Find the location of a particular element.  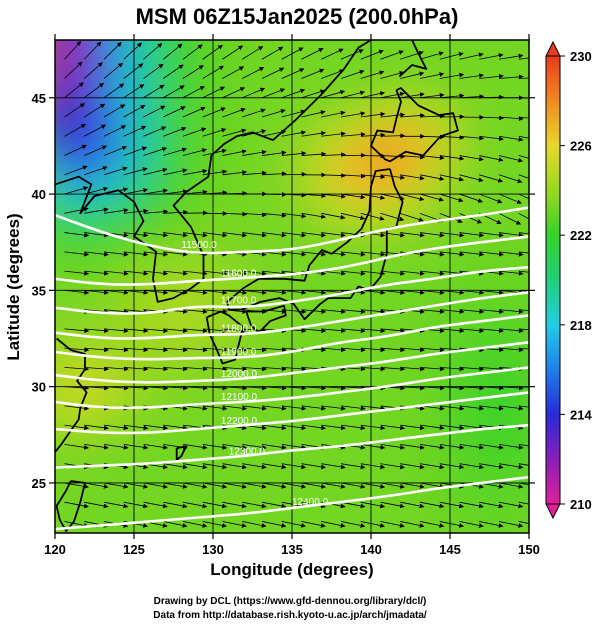

x-tick-label: 135 is located at coordinates (292, 549).